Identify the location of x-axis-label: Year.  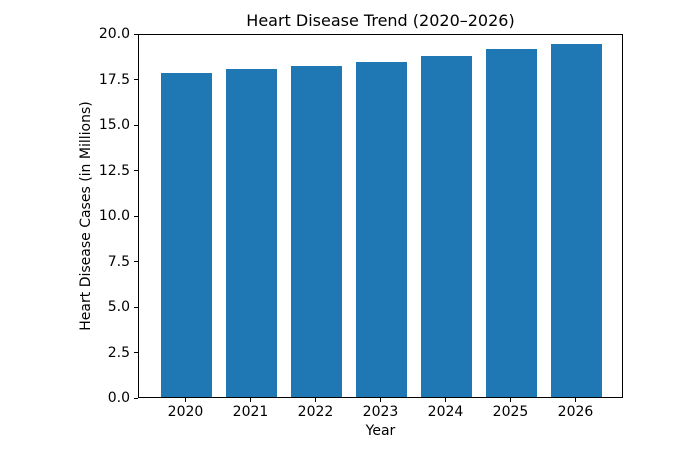
(380, 431).